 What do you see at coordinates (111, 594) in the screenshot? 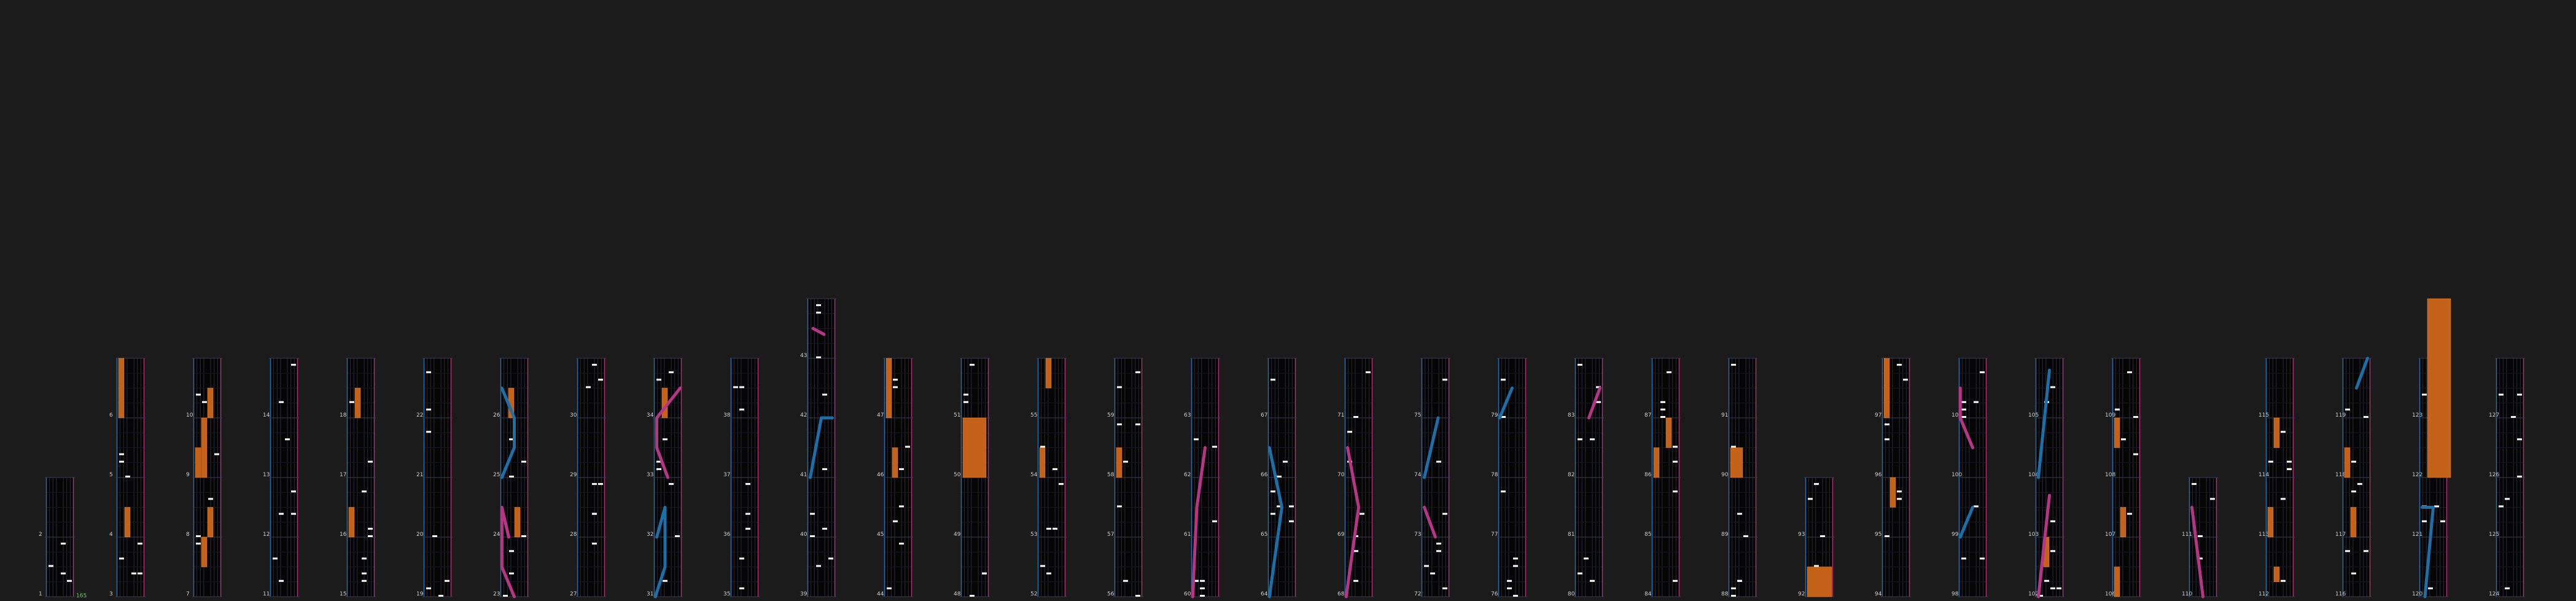
I see `measure-number: 3` at bounding box center [111, 594].